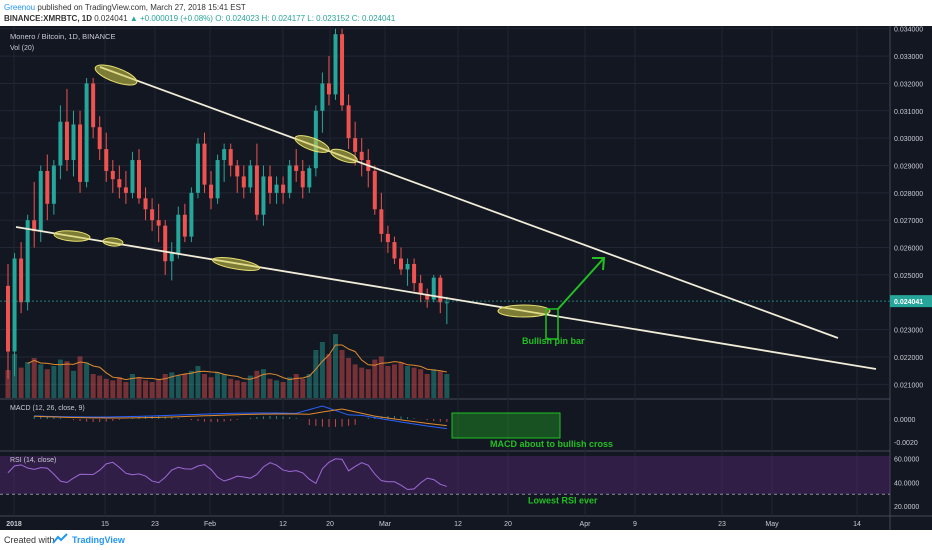 The height and width of the screenshot is (550, 932). Describe the element at coordinates (908, 302) in the screenshot. I see `last-price-label: 0.024041` at that location.